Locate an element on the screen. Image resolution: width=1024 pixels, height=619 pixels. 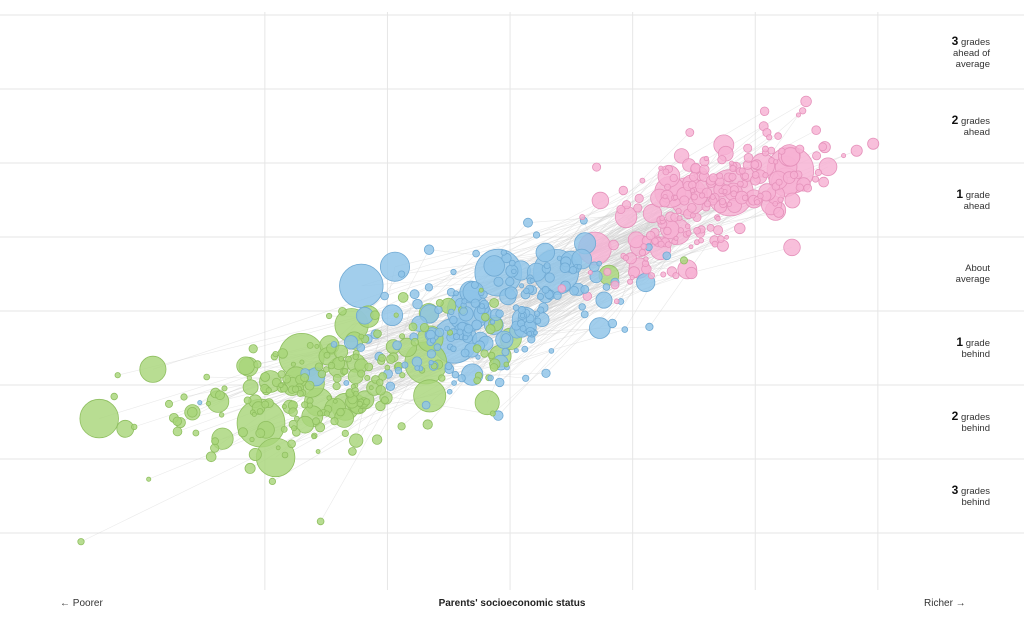
y-tick-text: behind is located at coordinates (975, 428).